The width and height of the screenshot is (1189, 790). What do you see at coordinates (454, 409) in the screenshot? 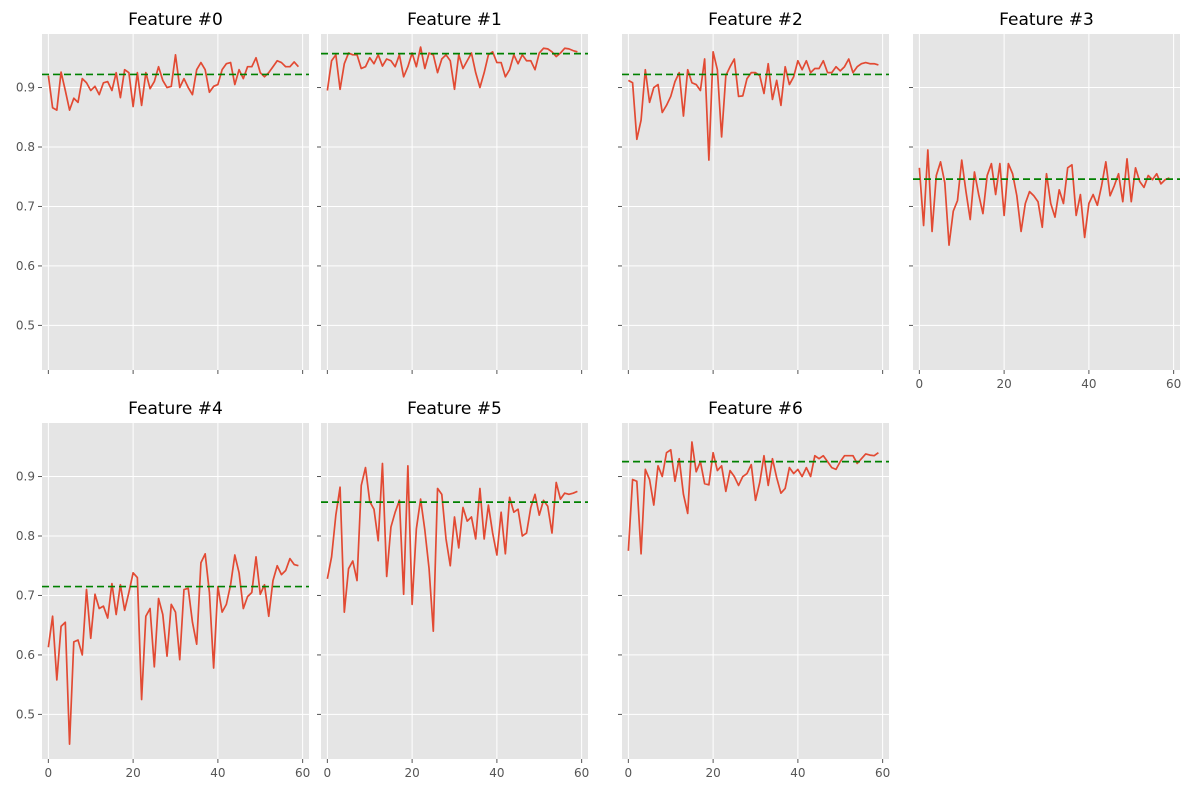
I see `panel-title: Feature #5` at bounding box center [454, 409].